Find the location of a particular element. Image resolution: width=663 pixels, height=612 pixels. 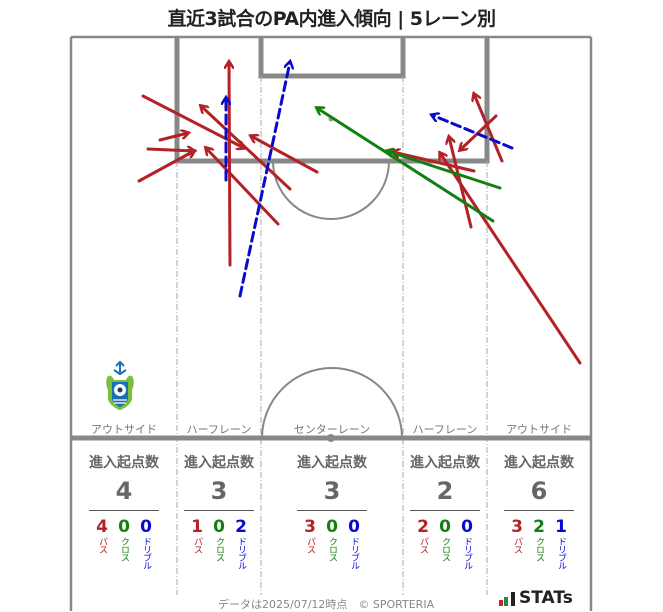

lane-label-outside-left: アウトサイド is located at coordinates (124, 429).